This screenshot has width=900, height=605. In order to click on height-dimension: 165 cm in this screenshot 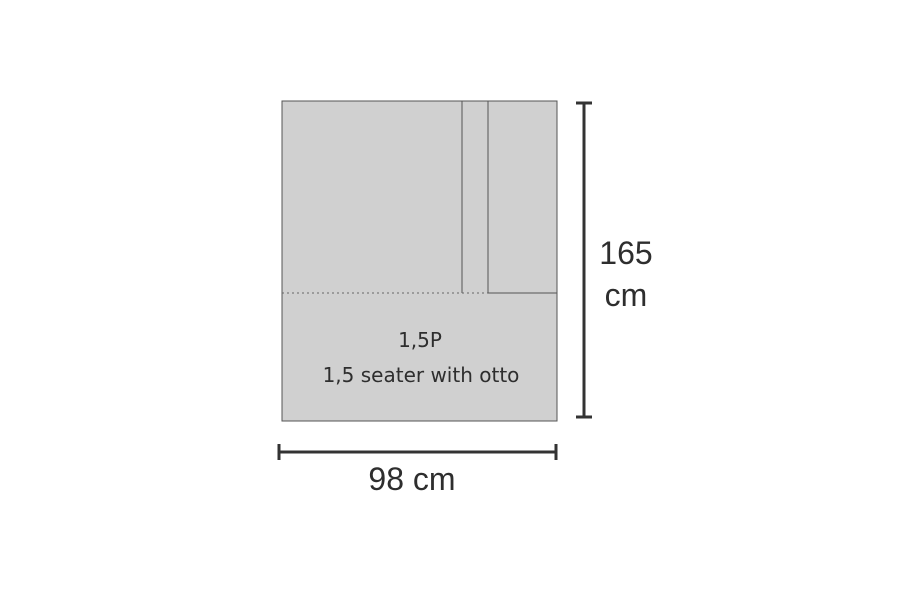, I will do `click(614, 260)`.